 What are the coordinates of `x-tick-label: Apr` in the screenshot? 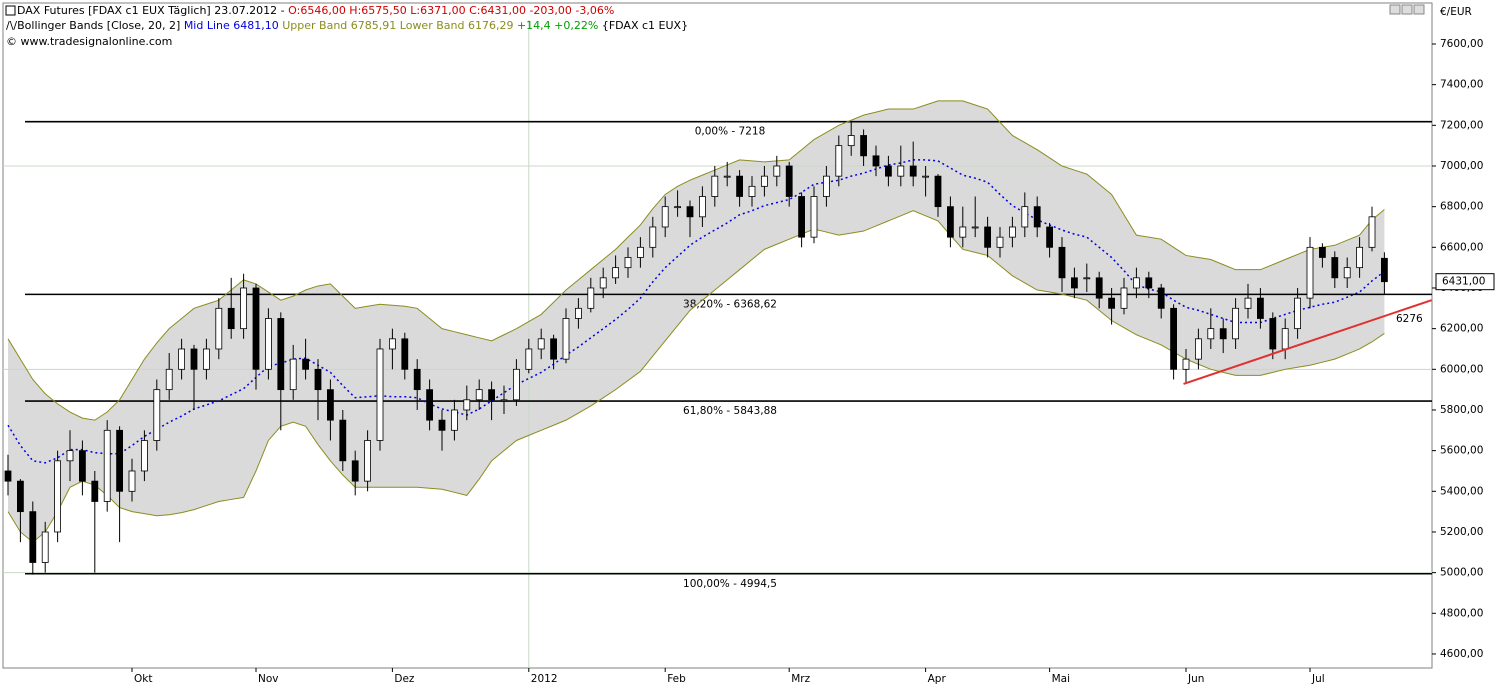 It's located at (937, 679).